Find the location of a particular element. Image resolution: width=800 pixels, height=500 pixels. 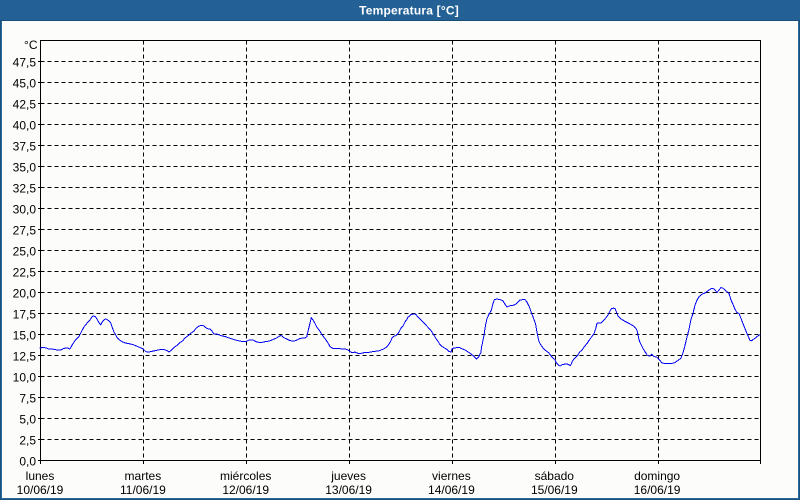

svg-text: 32,5 is located at coordinates (25, 189).